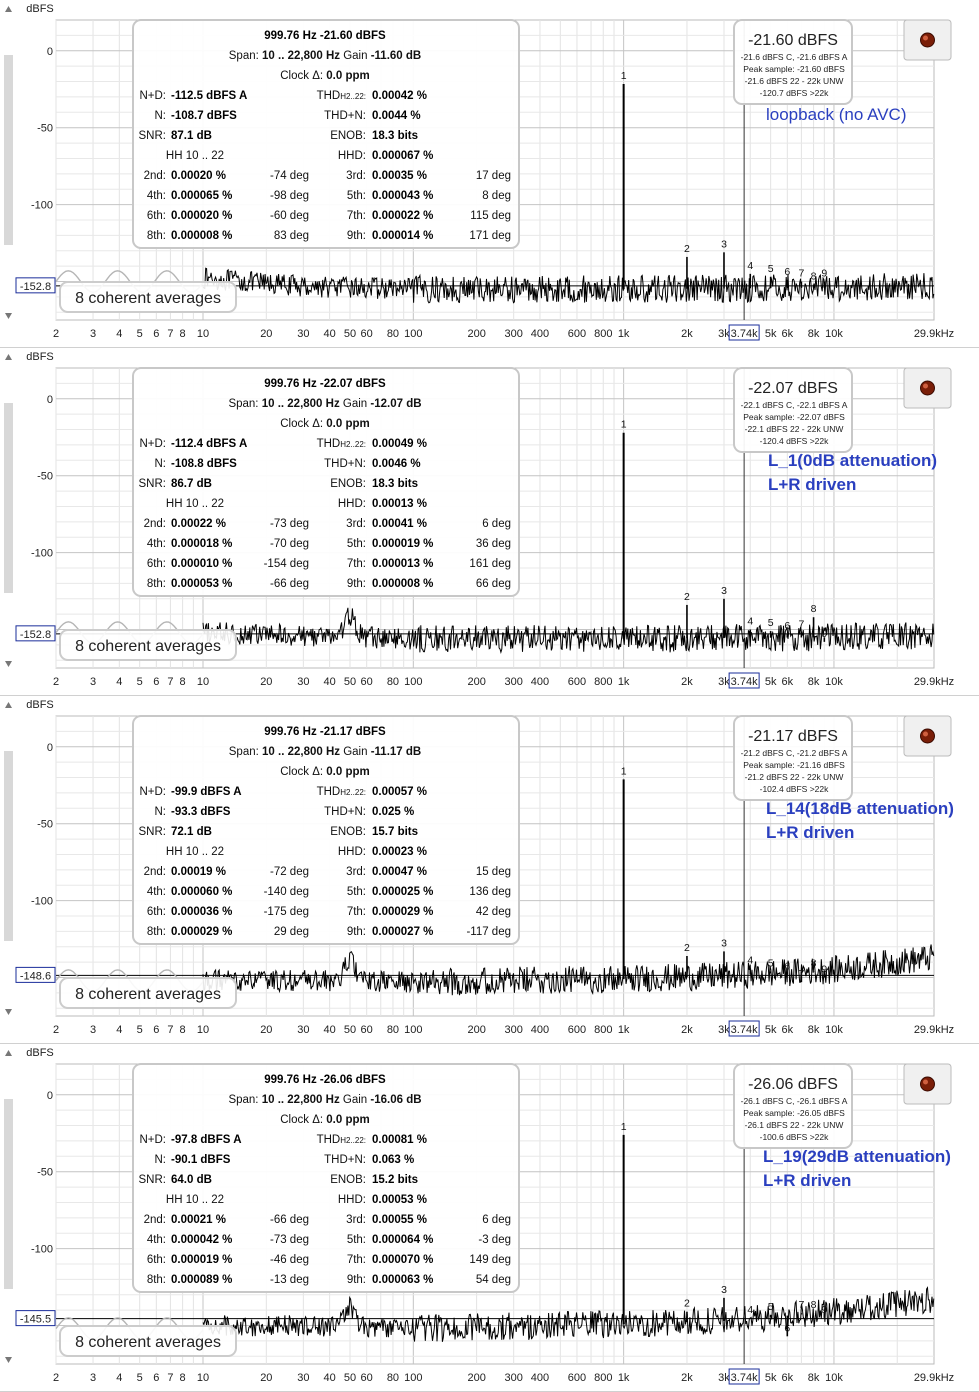  I want to click on peak-detail-line: -21.2 dBFS C, -21.2 dBFS A, so click(794, 753).